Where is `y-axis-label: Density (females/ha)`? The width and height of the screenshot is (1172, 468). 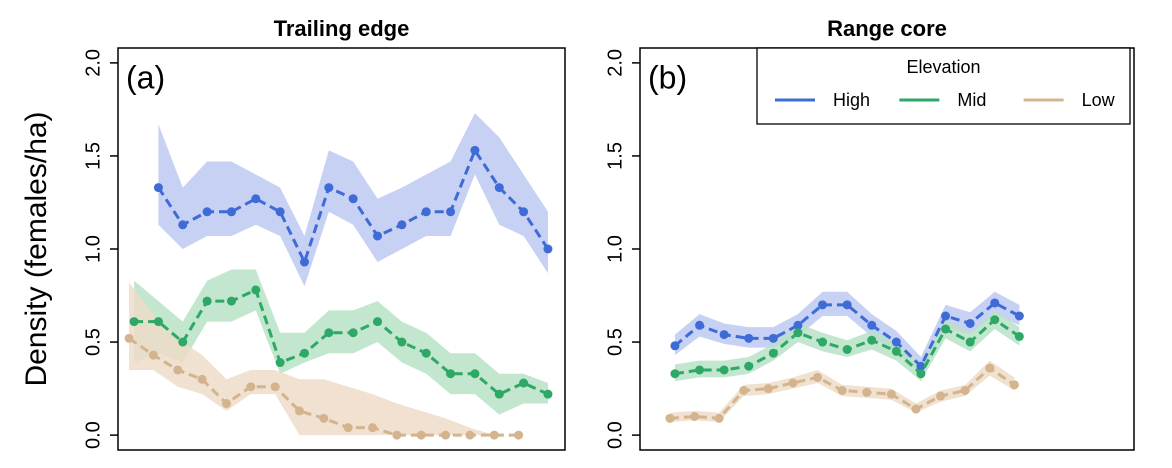
y-axis-label: Density (females/ha) is located at coordinates (36, 248).